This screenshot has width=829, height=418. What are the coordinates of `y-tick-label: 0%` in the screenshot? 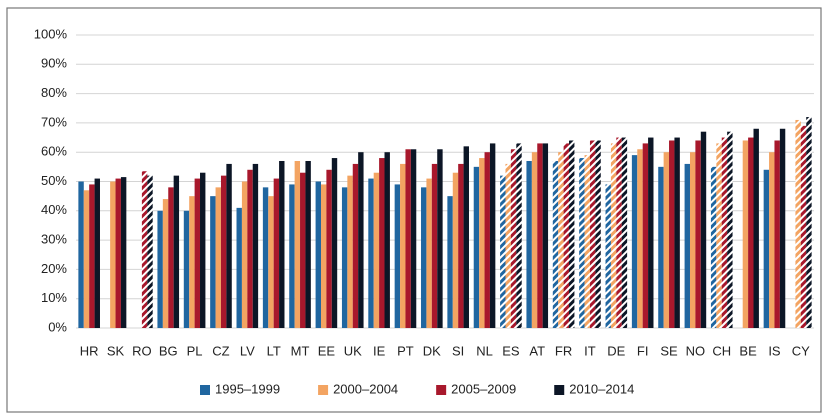 It's located at (57, 326).